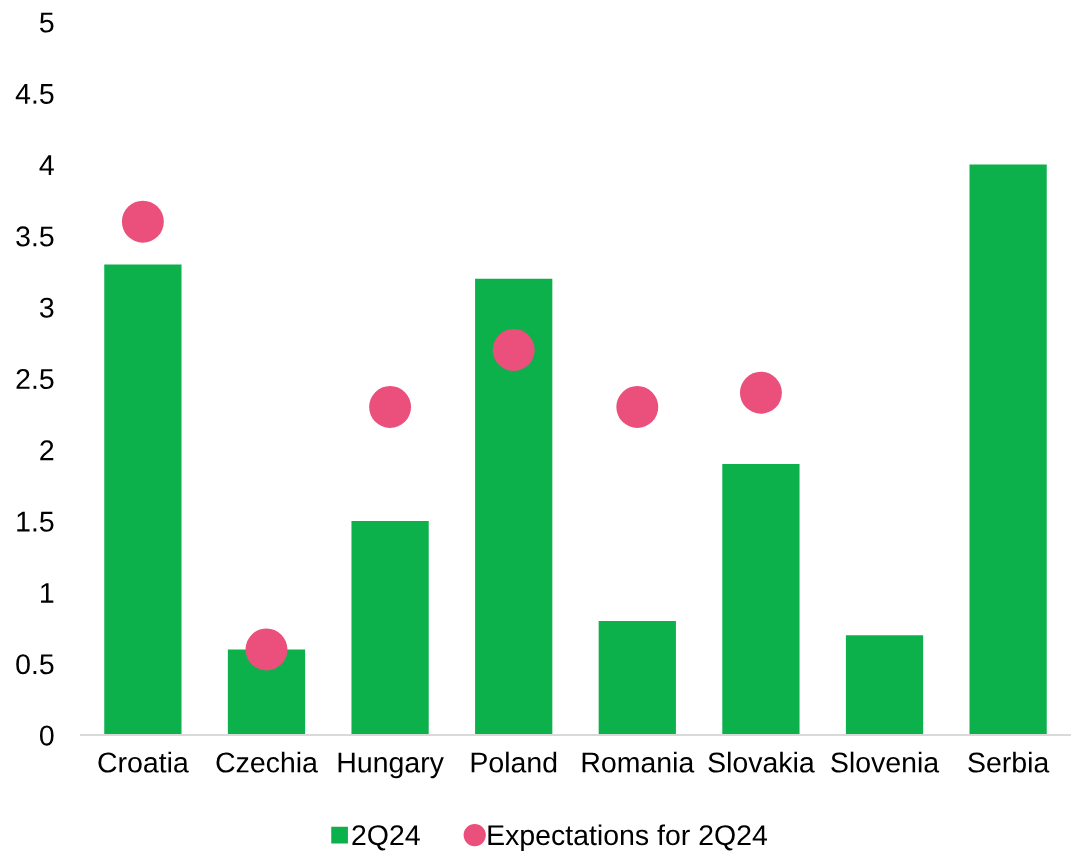 This screenshot has width=1071, height=853. Describe the element at coordinates (46, 165) in the screenshot. I see `y-tick-label: 4` at that location.